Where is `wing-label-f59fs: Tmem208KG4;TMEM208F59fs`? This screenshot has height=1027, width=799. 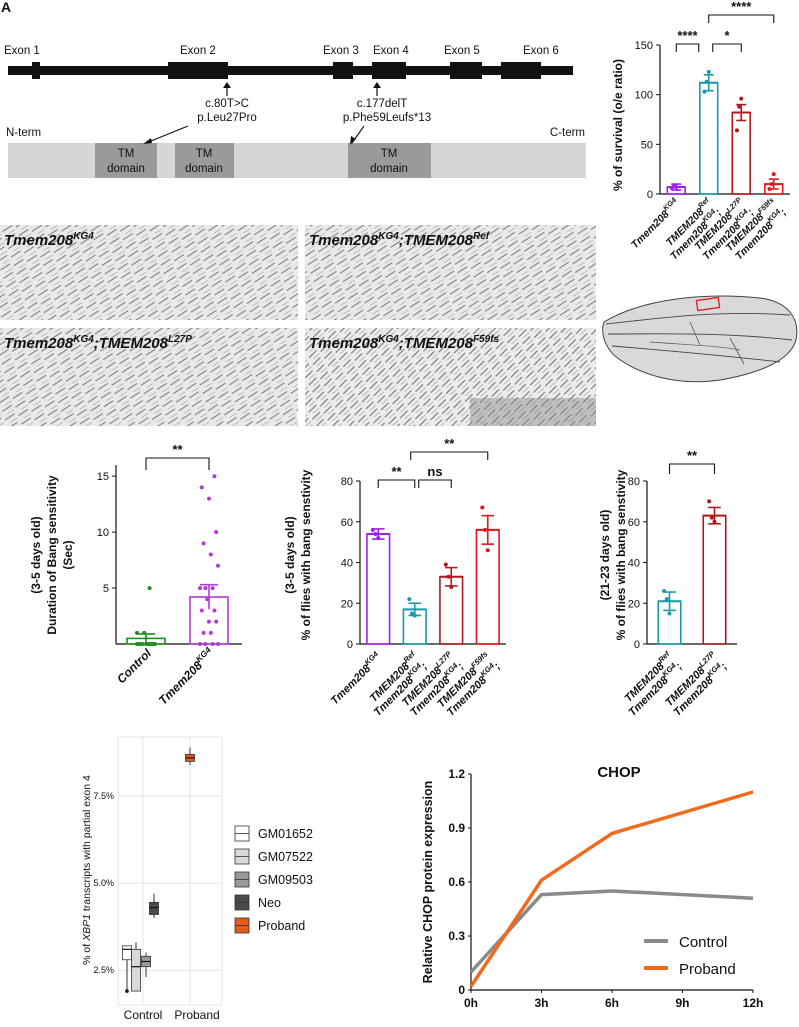
wing-label-f59fs: Tmem208KG4;TMEM208F59fs is located at coordinates (404, 343).